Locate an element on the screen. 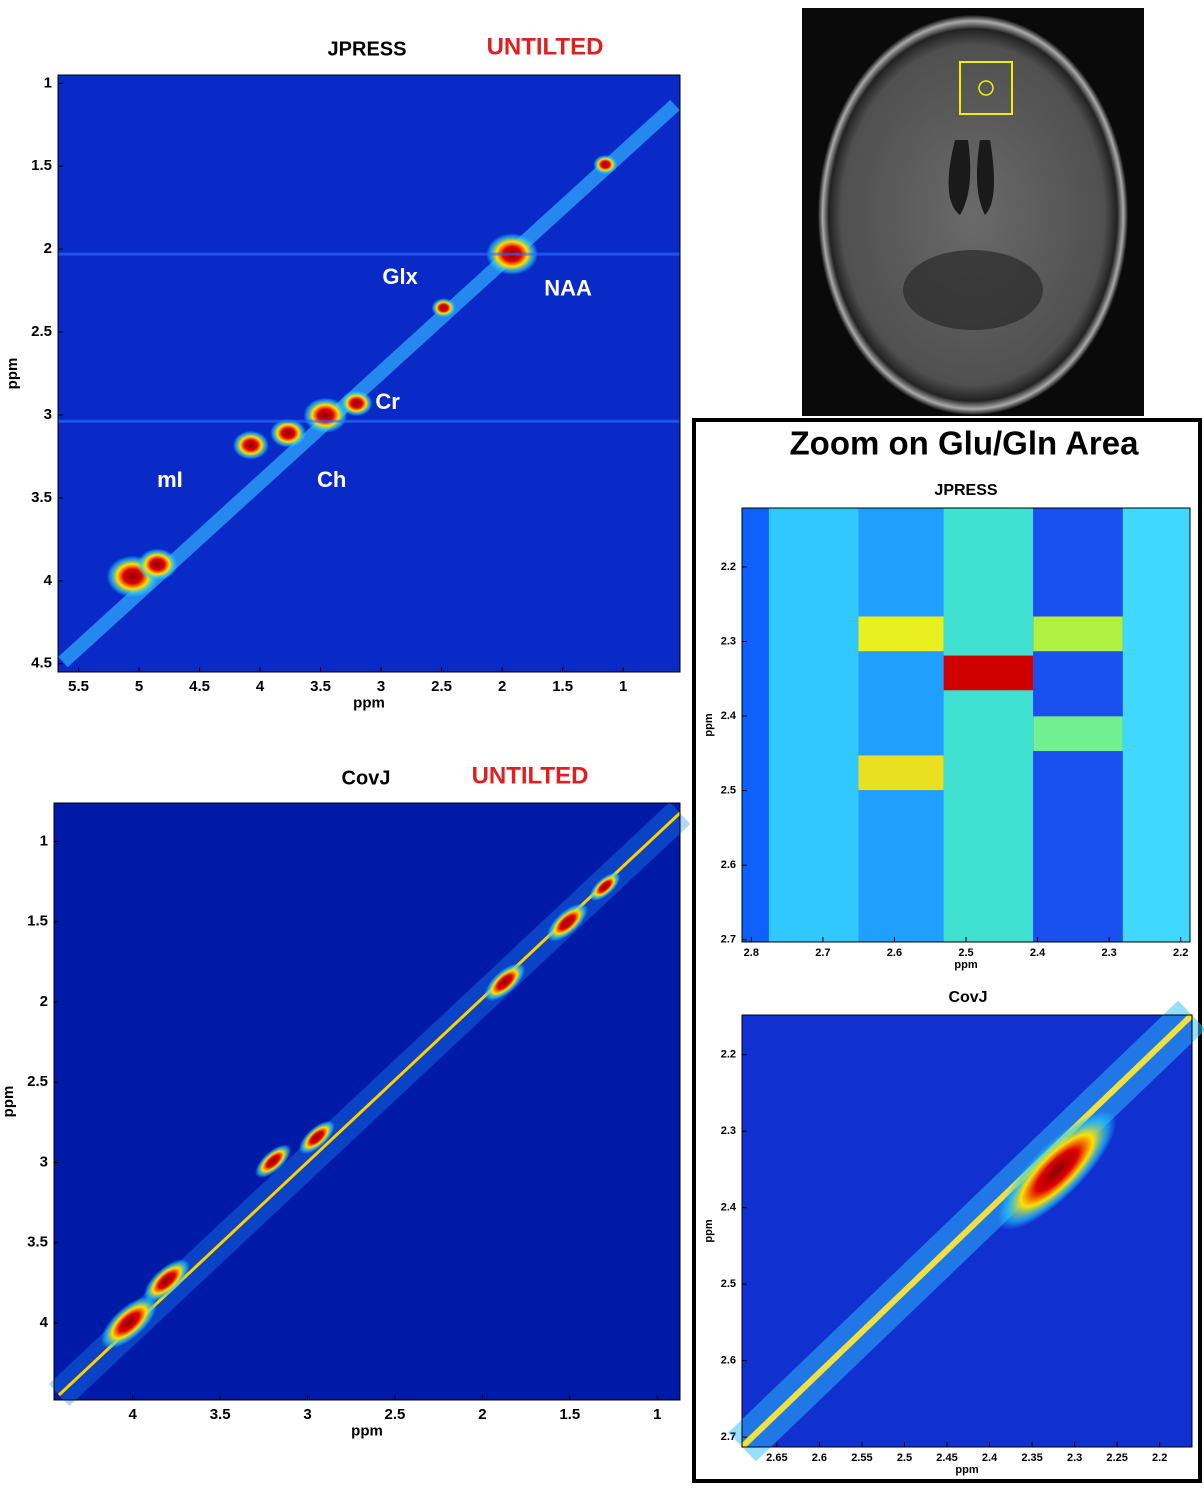  voxel-box is located at coordinates (986, 88).